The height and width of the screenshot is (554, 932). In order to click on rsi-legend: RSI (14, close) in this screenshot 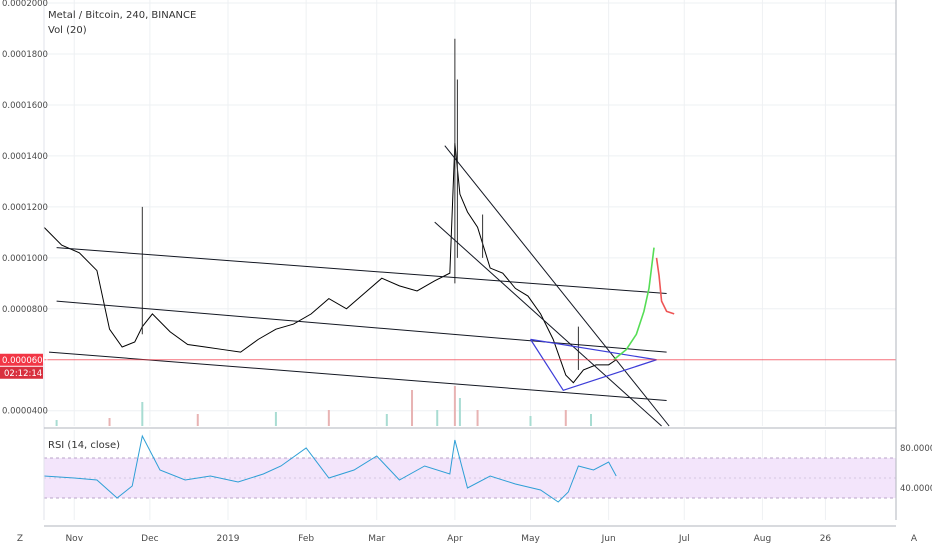, I will do `click(84, 445)`.